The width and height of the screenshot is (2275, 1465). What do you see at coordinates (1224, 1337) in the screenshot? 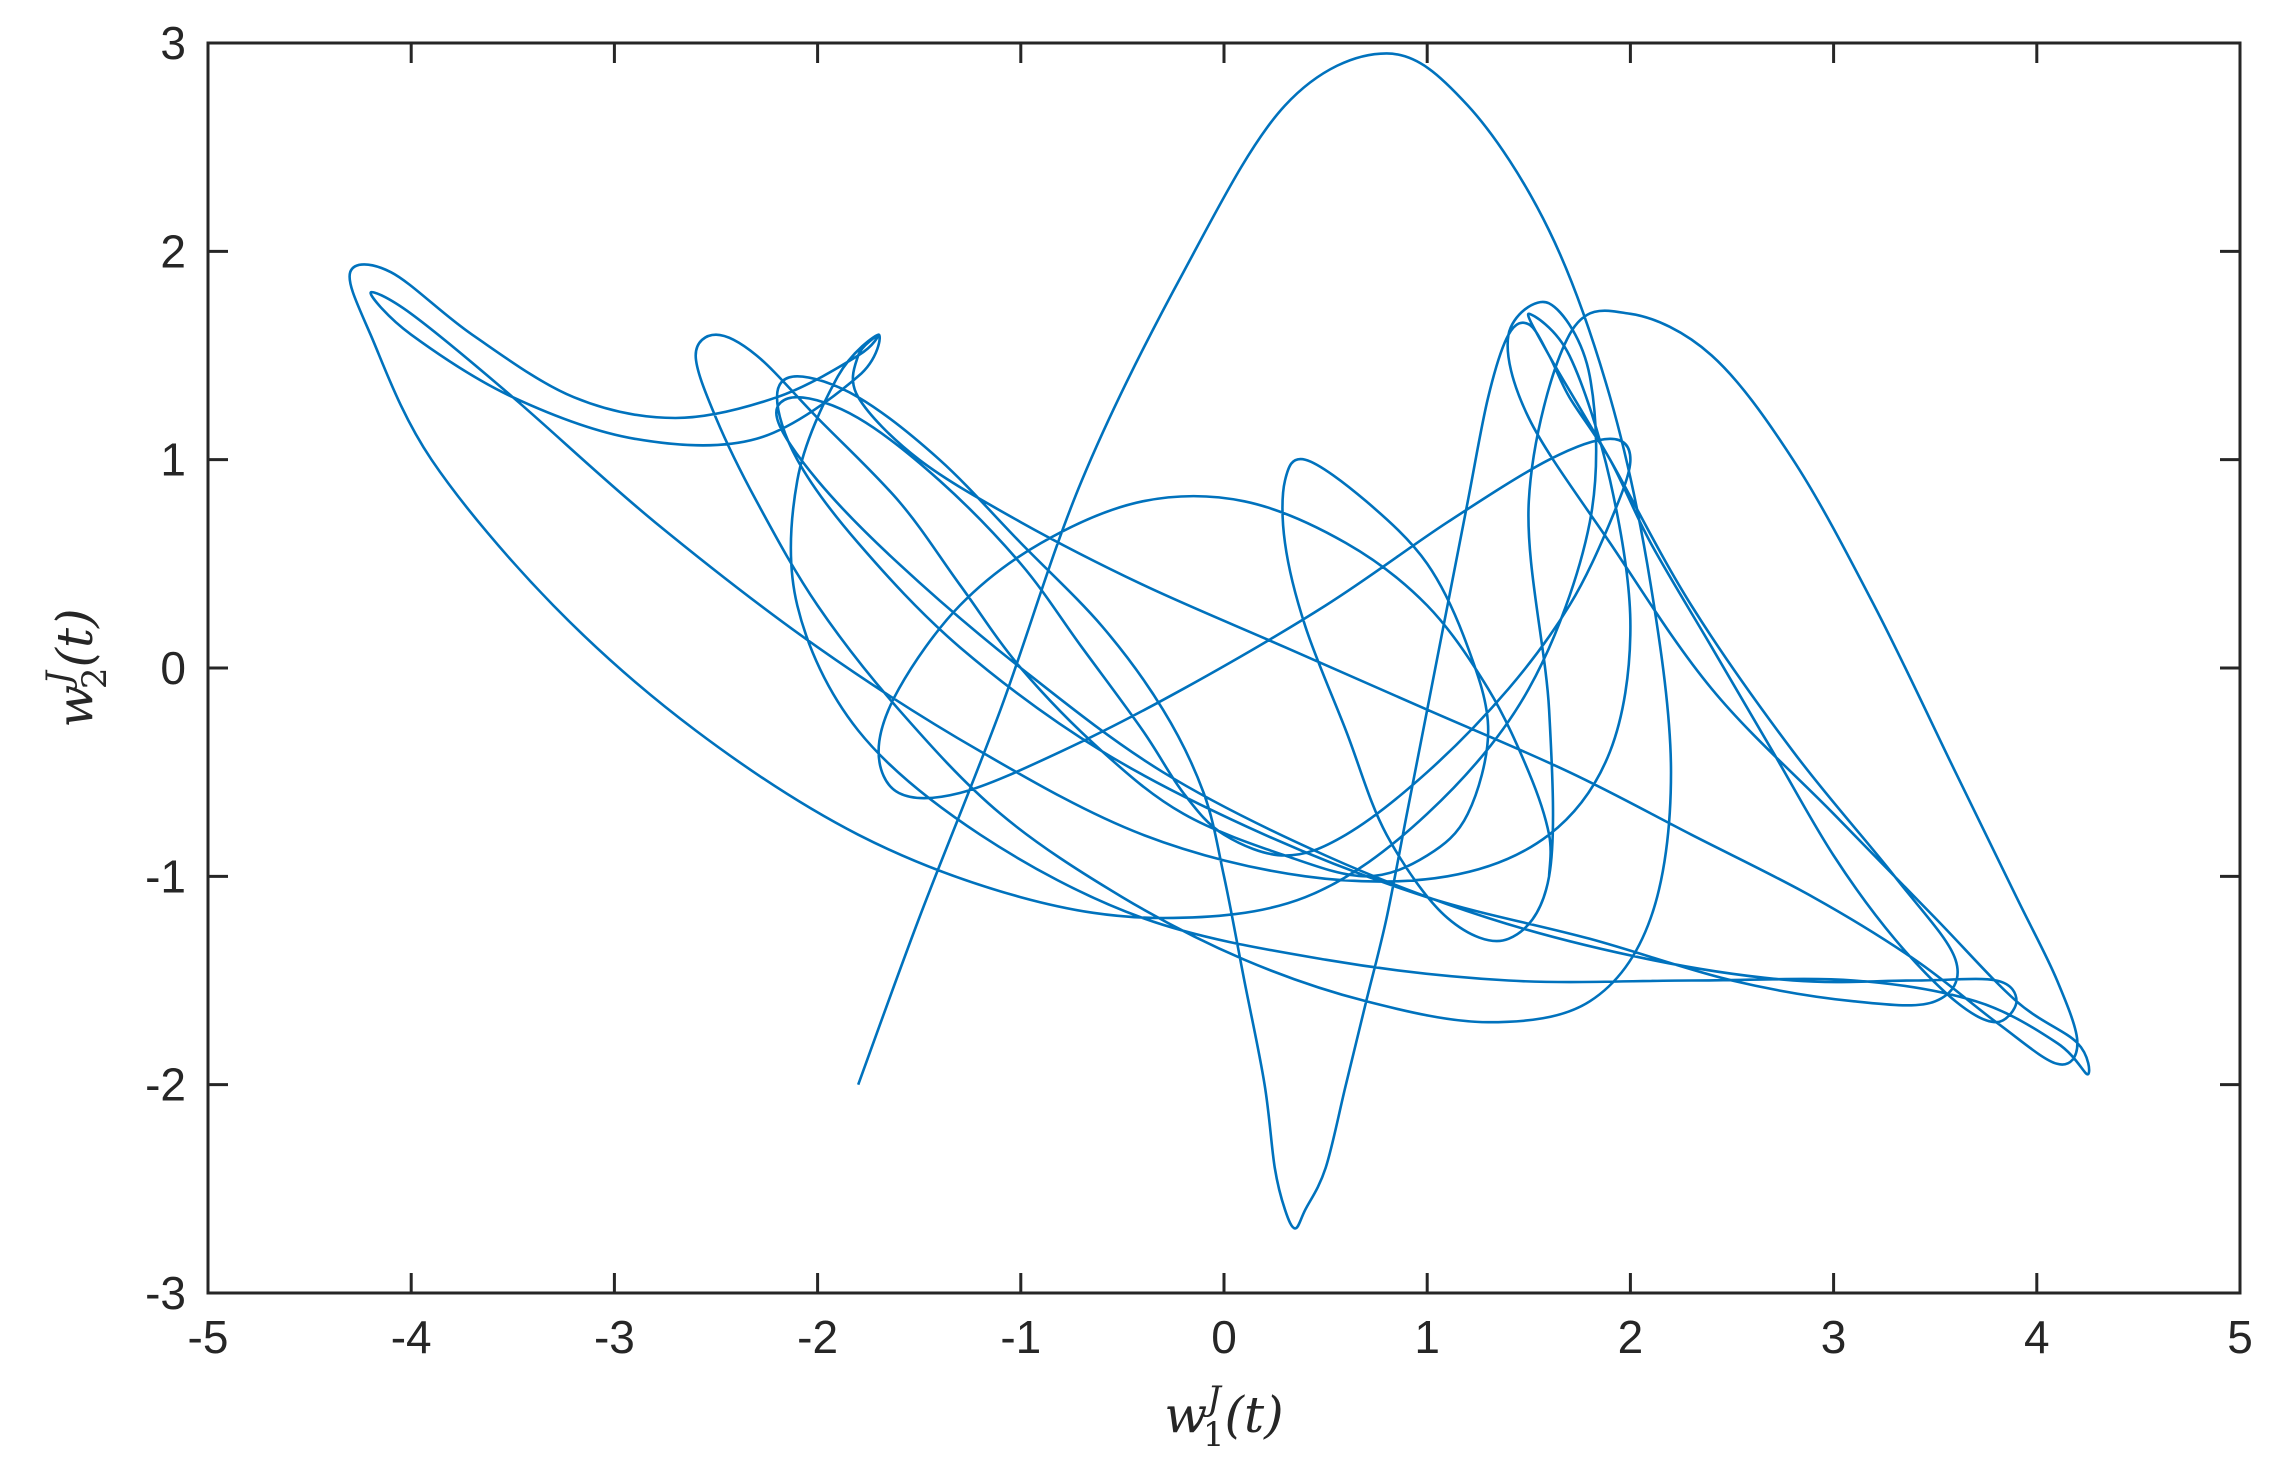
I see `x-tick-label: 0` at bounding box center [1224, 1337].